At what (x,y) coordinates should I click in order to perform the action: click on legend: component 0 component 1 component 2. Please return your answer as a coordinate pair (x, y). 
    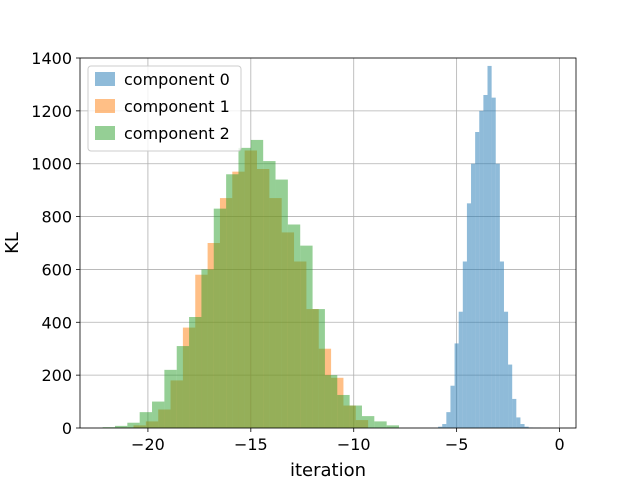
    Looking at the image, I should click on (164, 108).